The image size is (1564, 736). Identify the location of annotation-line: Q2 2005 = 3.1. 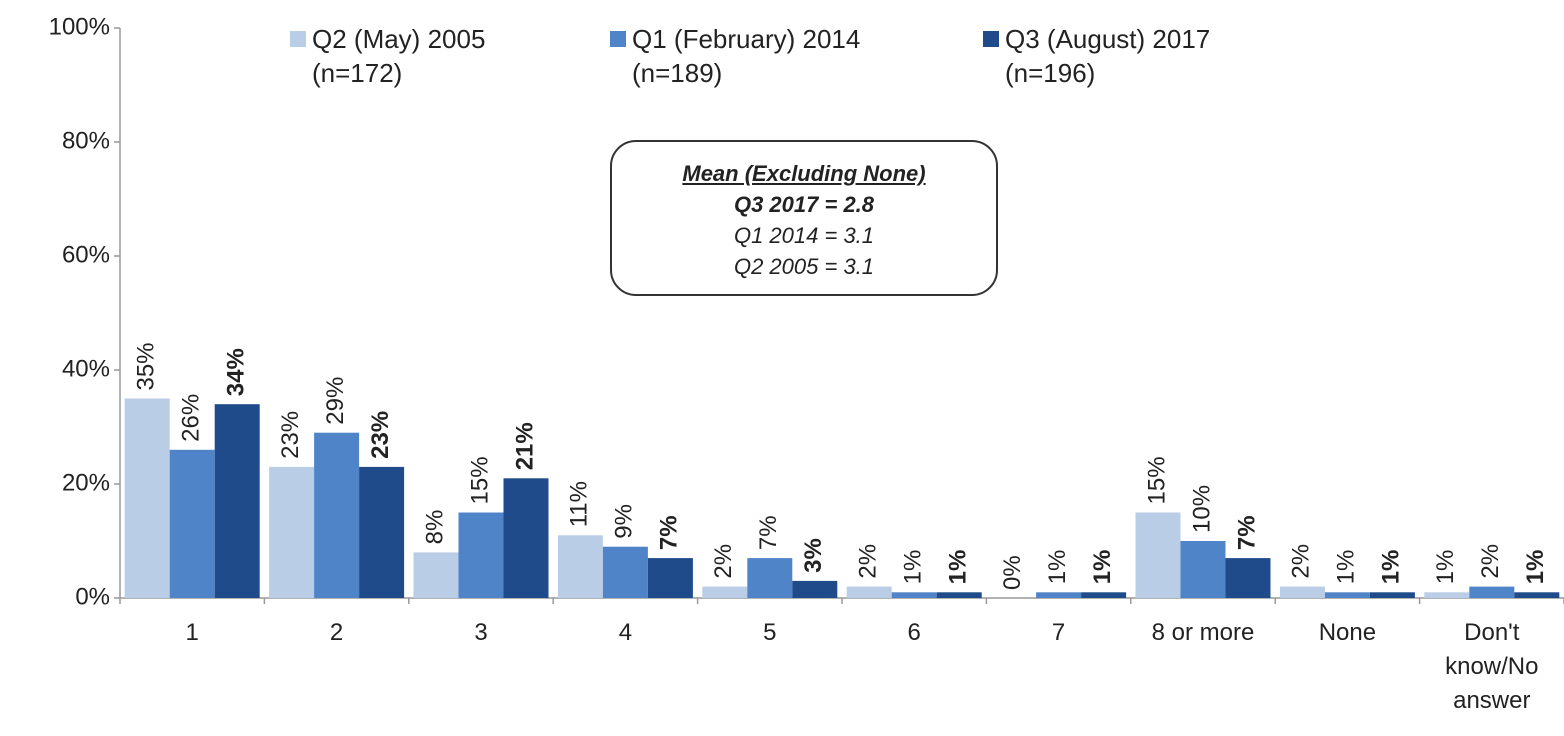
(804, 266).